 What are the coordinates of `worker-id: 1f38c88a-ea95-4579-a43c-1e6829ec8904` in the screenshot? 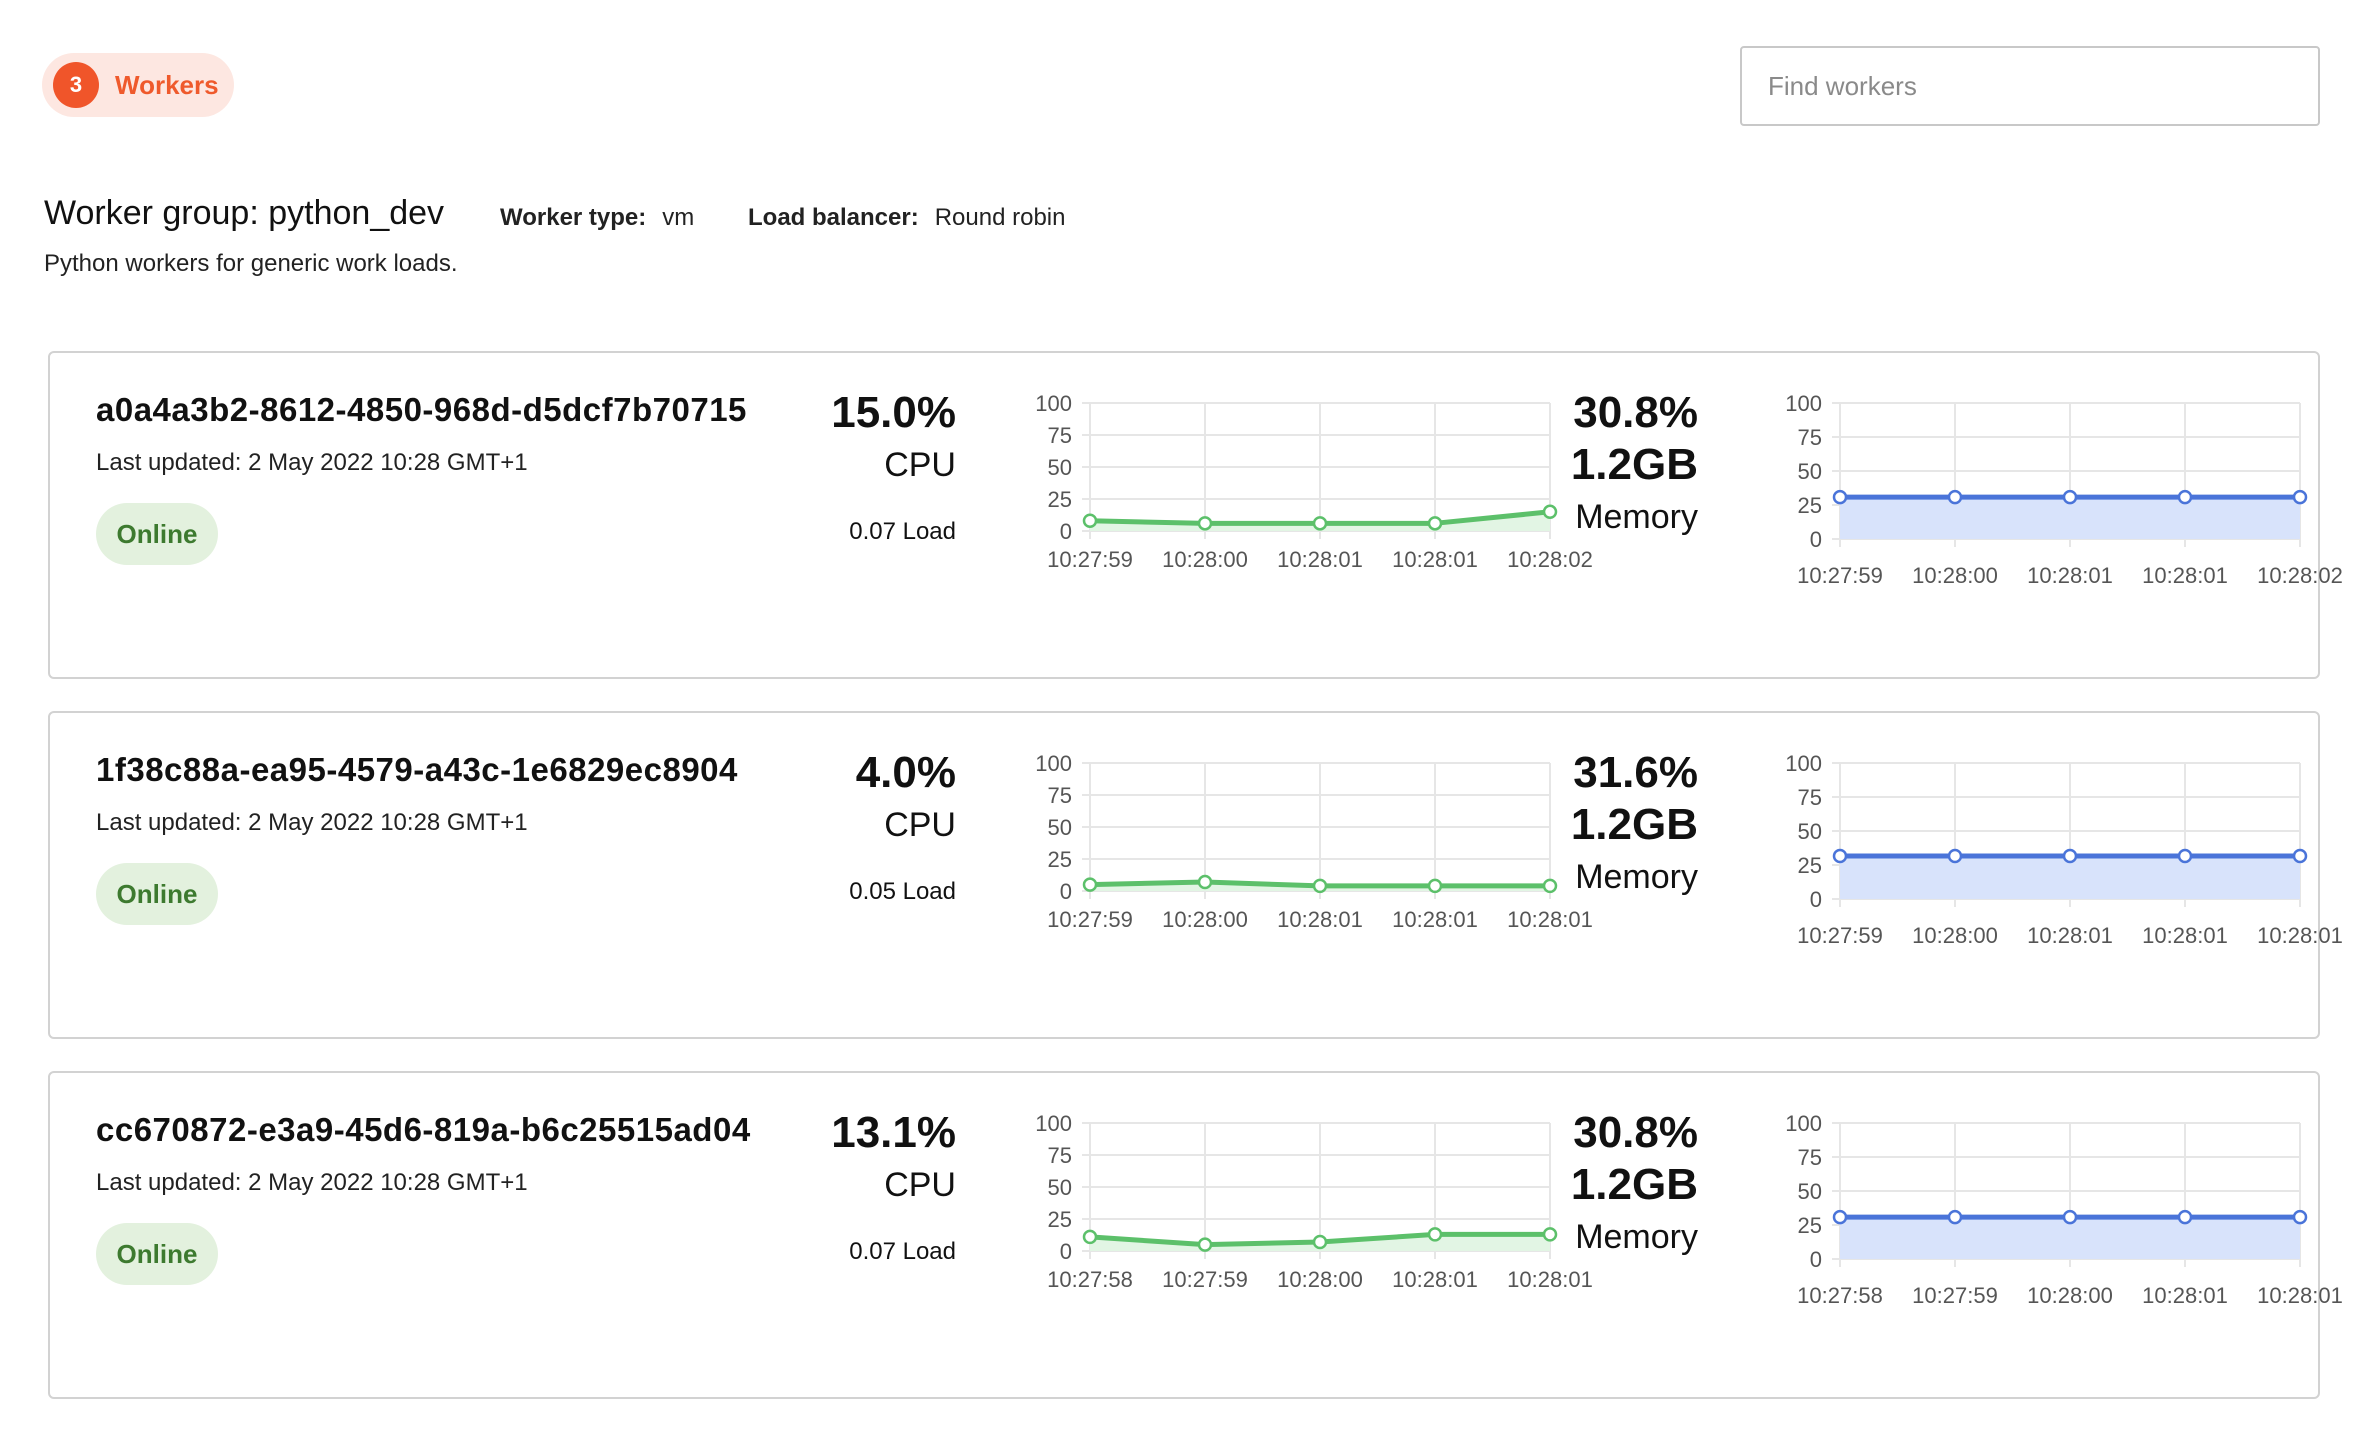 It's located at (417, 769).